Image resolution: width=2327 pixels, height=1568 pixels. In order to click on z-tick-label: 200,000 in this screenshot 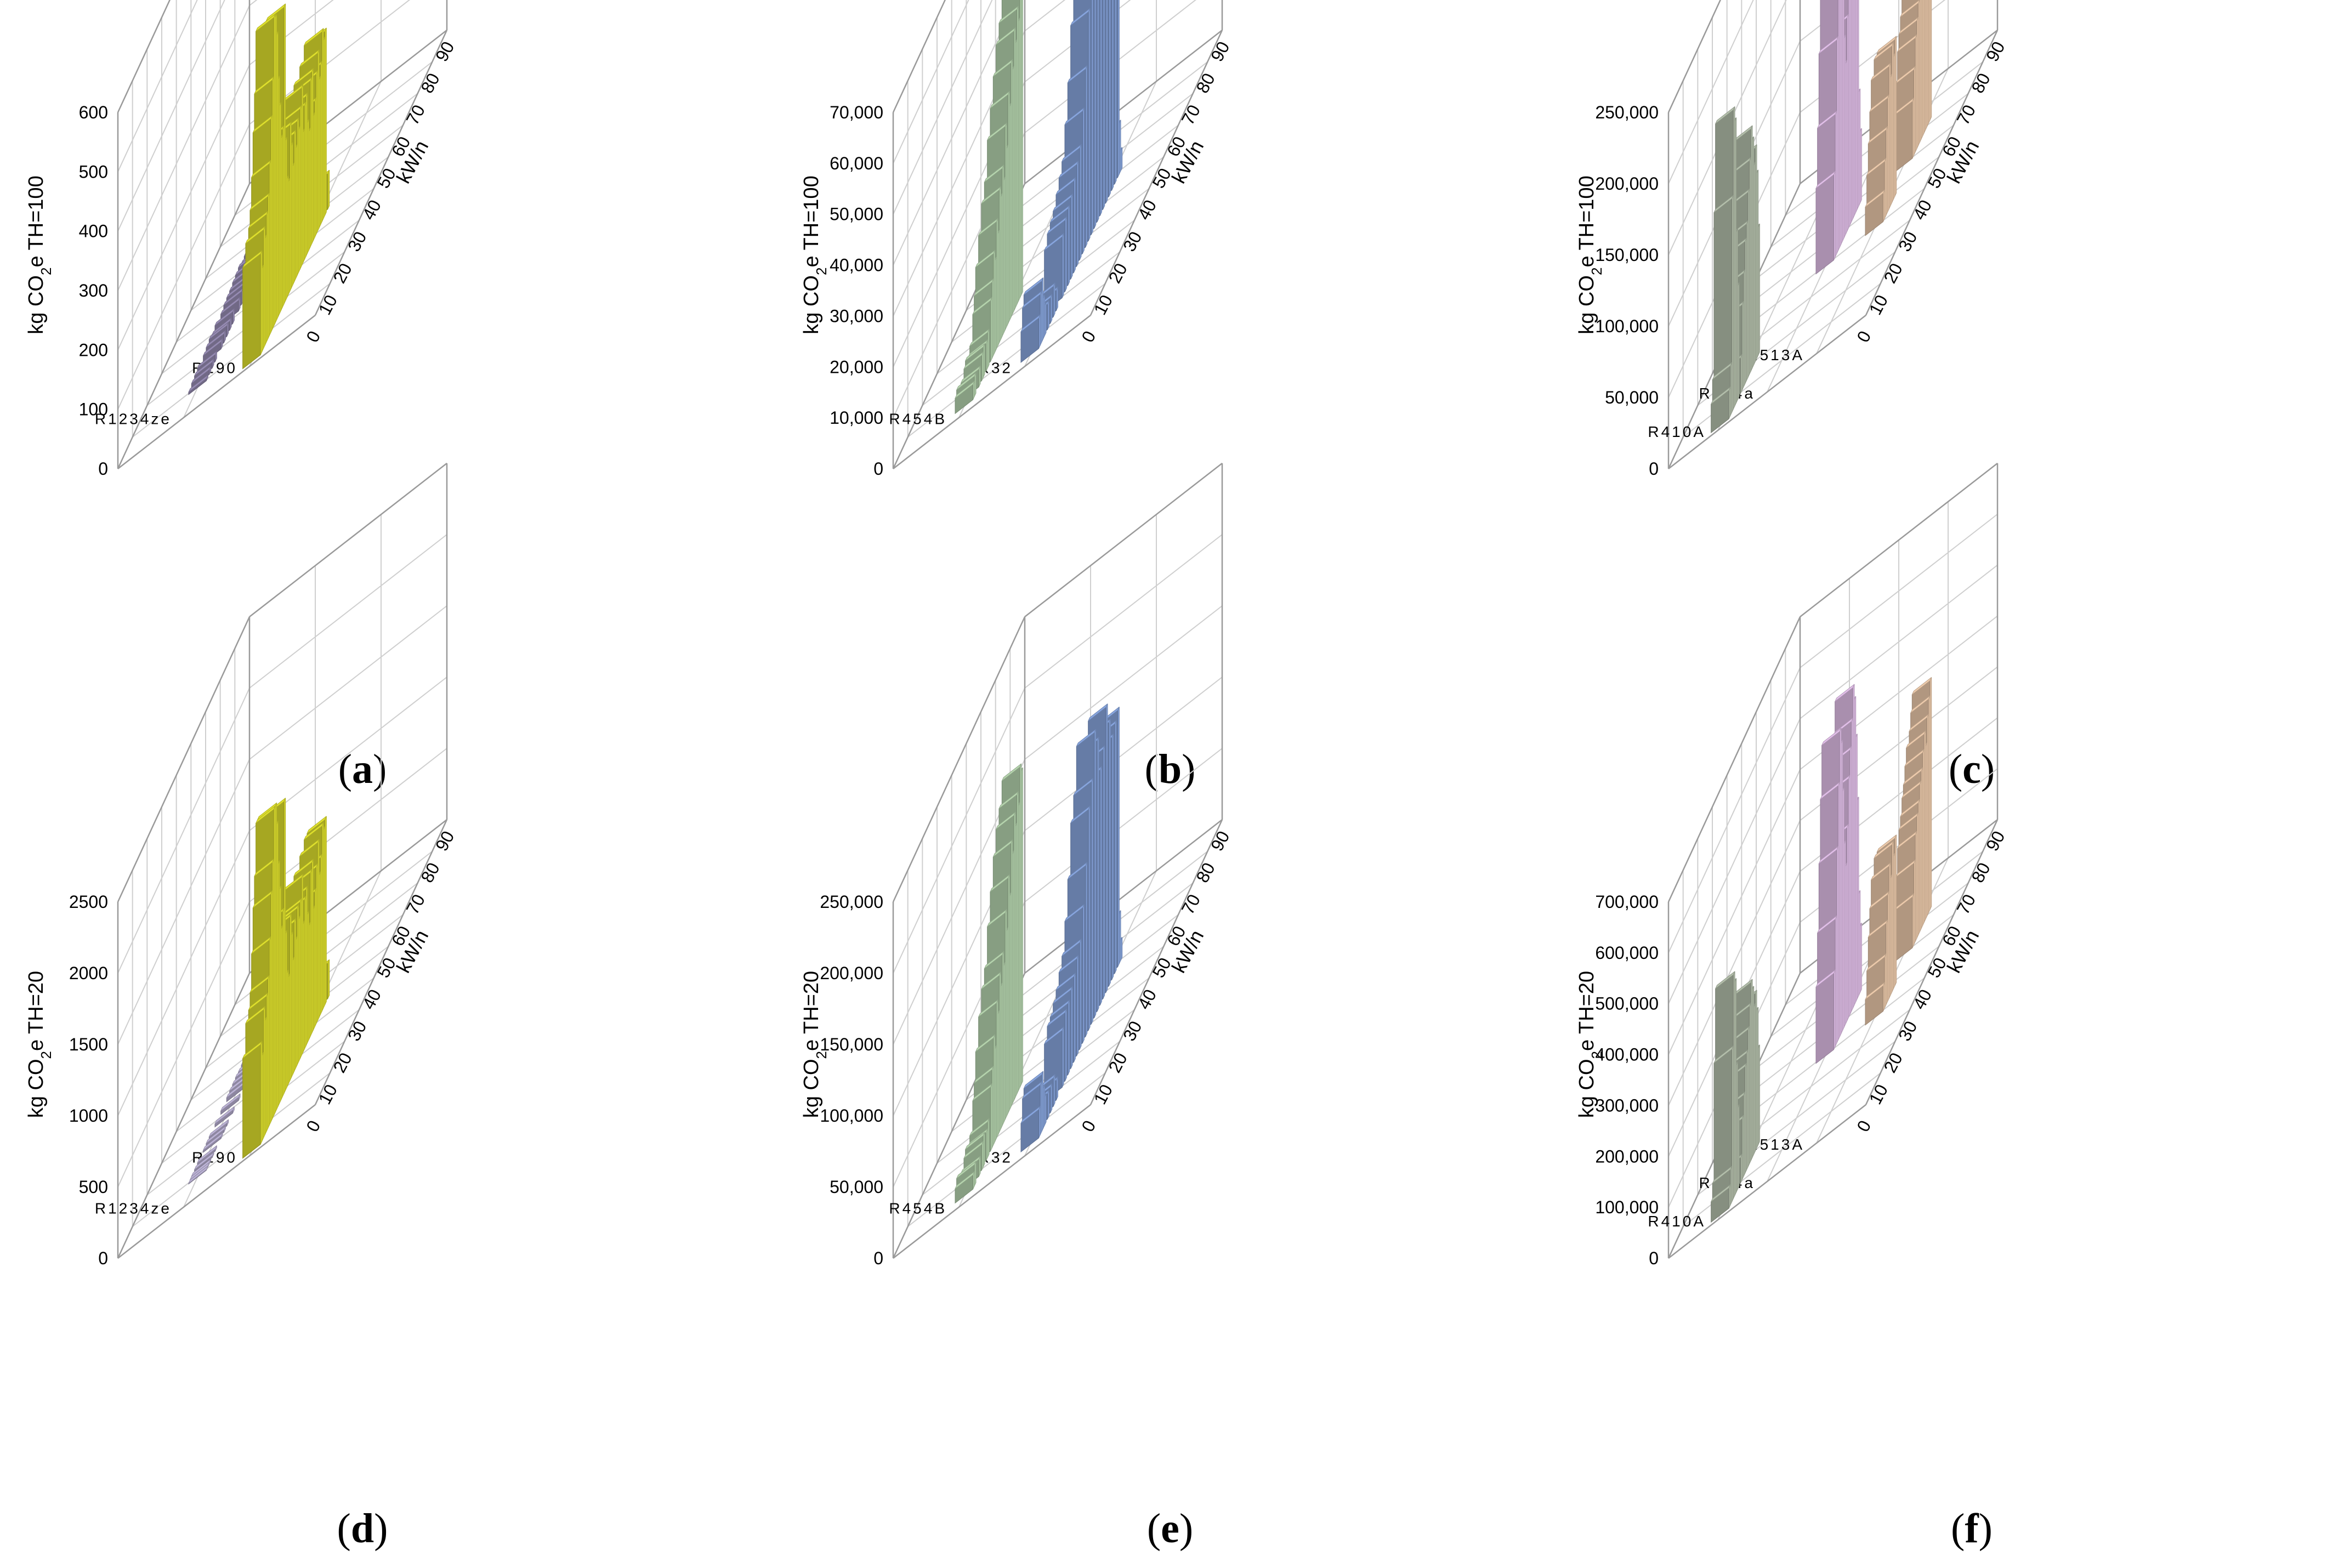, I will do `click(1627, 1156)`.